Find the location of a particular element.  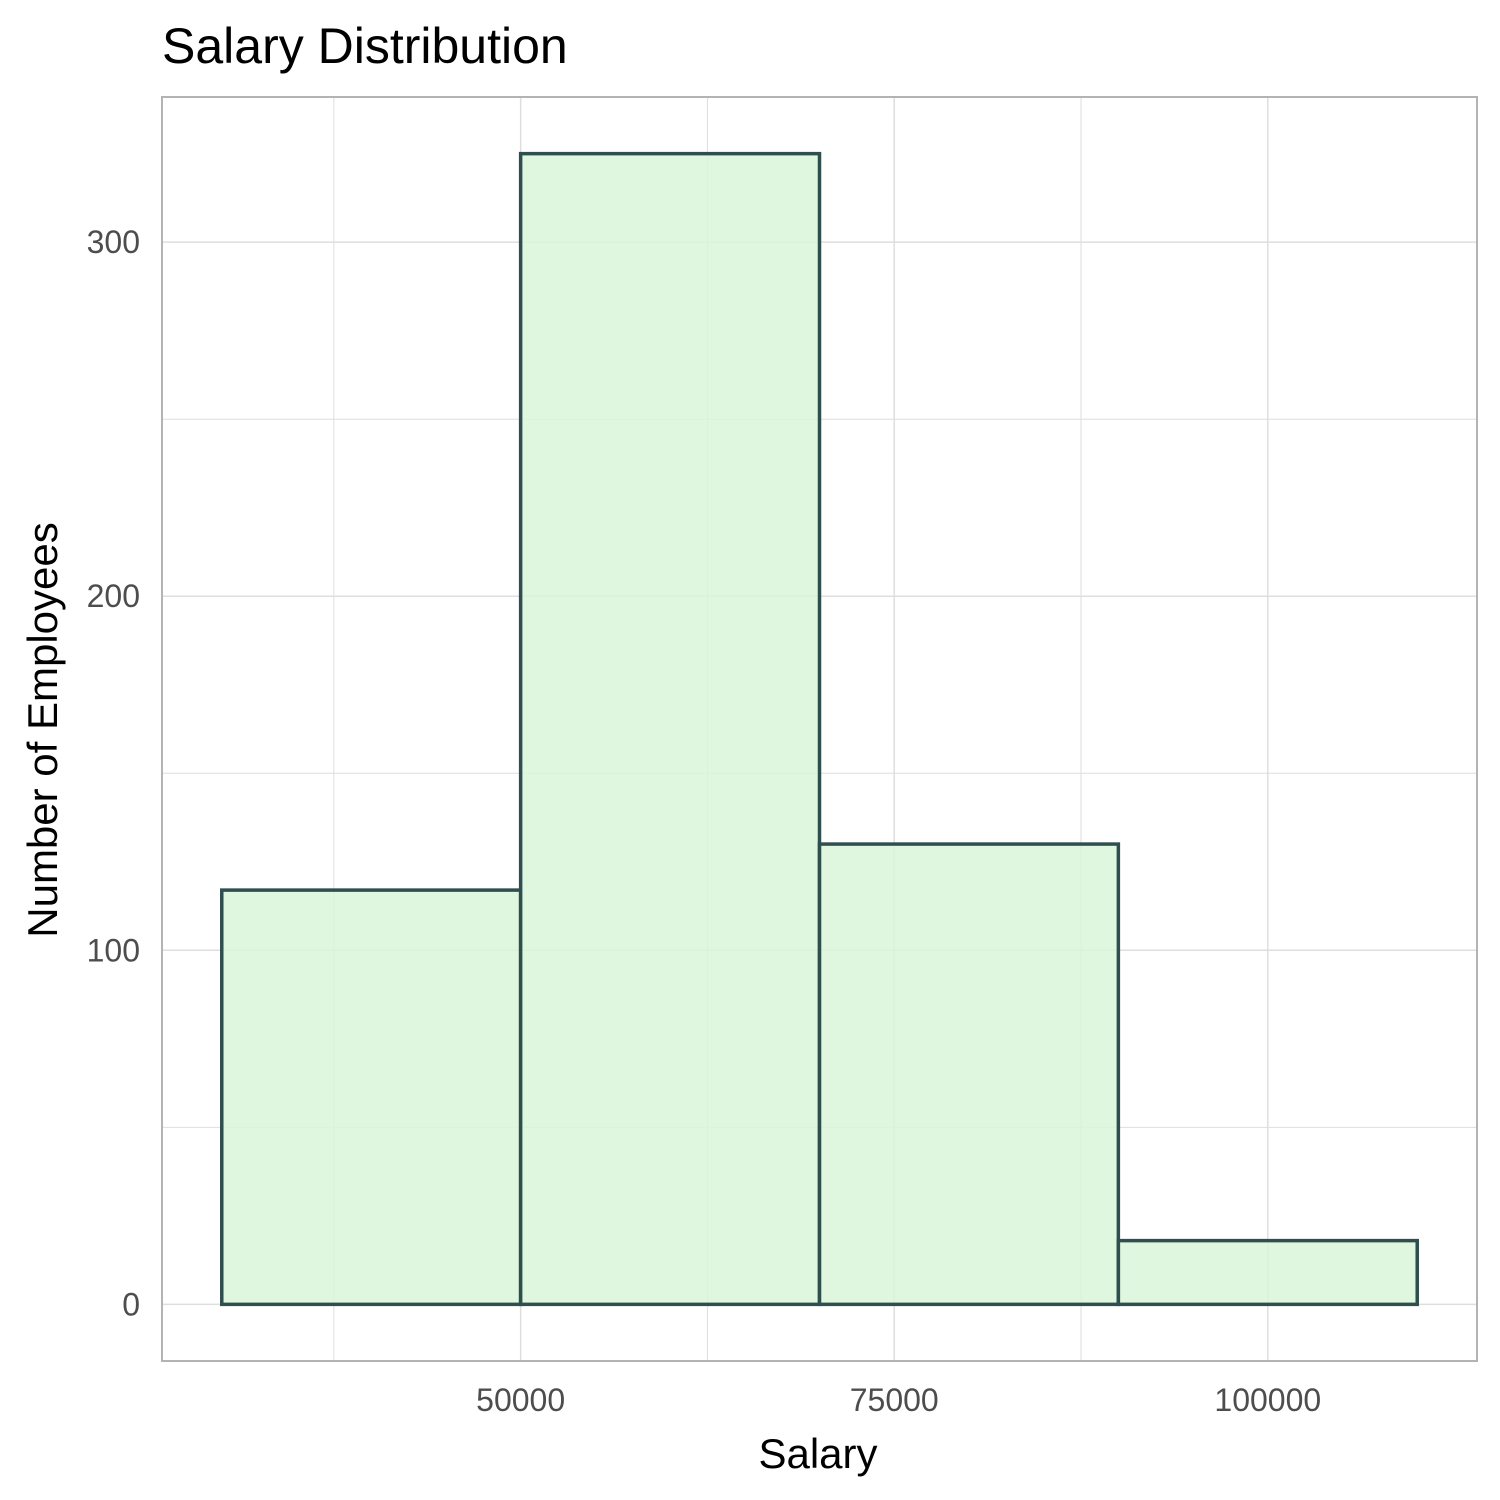

x-tick-label: 50000 is located at coordinates (520, 1400).